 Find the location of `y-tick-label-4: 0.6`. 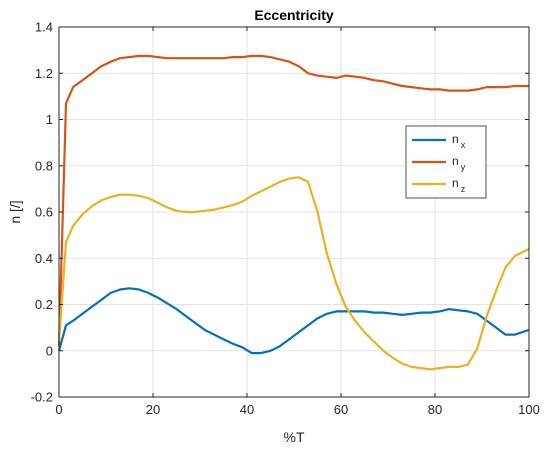

y-tick-label-4: 0.6 is located at coordinates (44, 212).